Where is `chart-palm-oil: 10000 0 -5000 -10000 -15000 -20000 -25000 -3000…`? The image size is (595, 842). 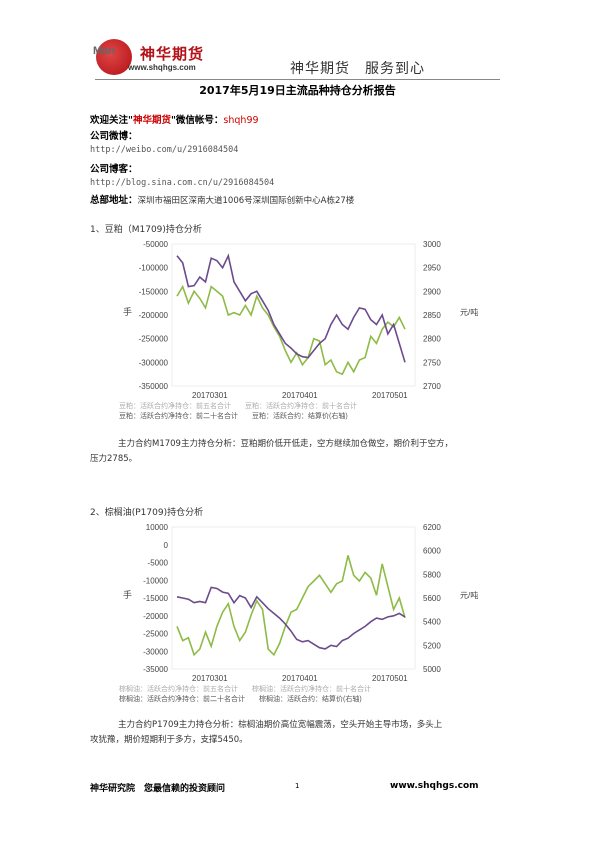
chart-palm-oil: 10000 0 -5000 -10000 -15000 -20000 -25000 -3000… is located at coordinates (298, 613).